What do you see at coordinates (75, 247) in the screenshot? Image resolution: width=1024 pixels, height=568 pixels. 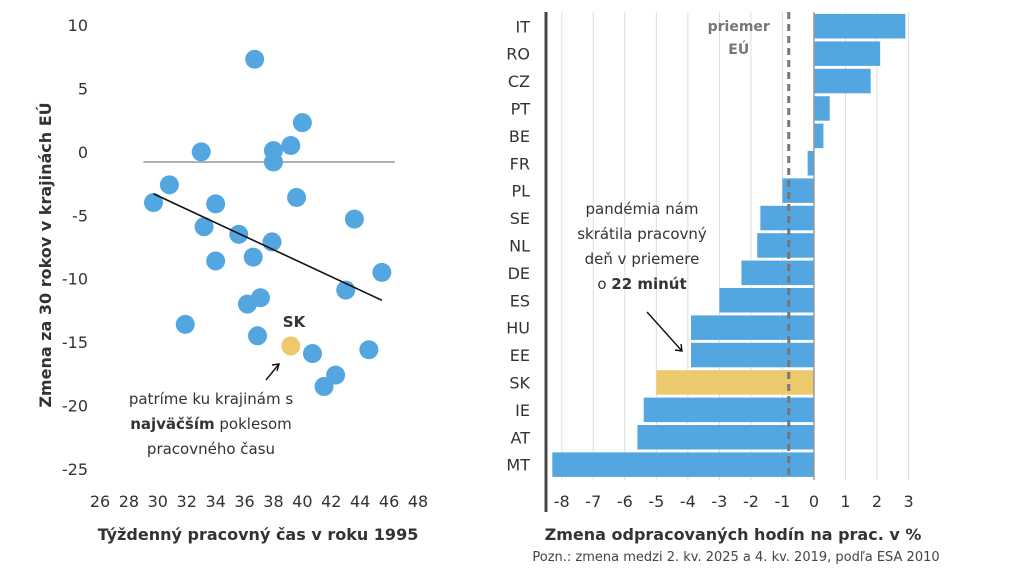 I see `scatter-y-ticks: 10 5 0 -5 -10 -15 -20 -25` at bounding box center [75, 247].